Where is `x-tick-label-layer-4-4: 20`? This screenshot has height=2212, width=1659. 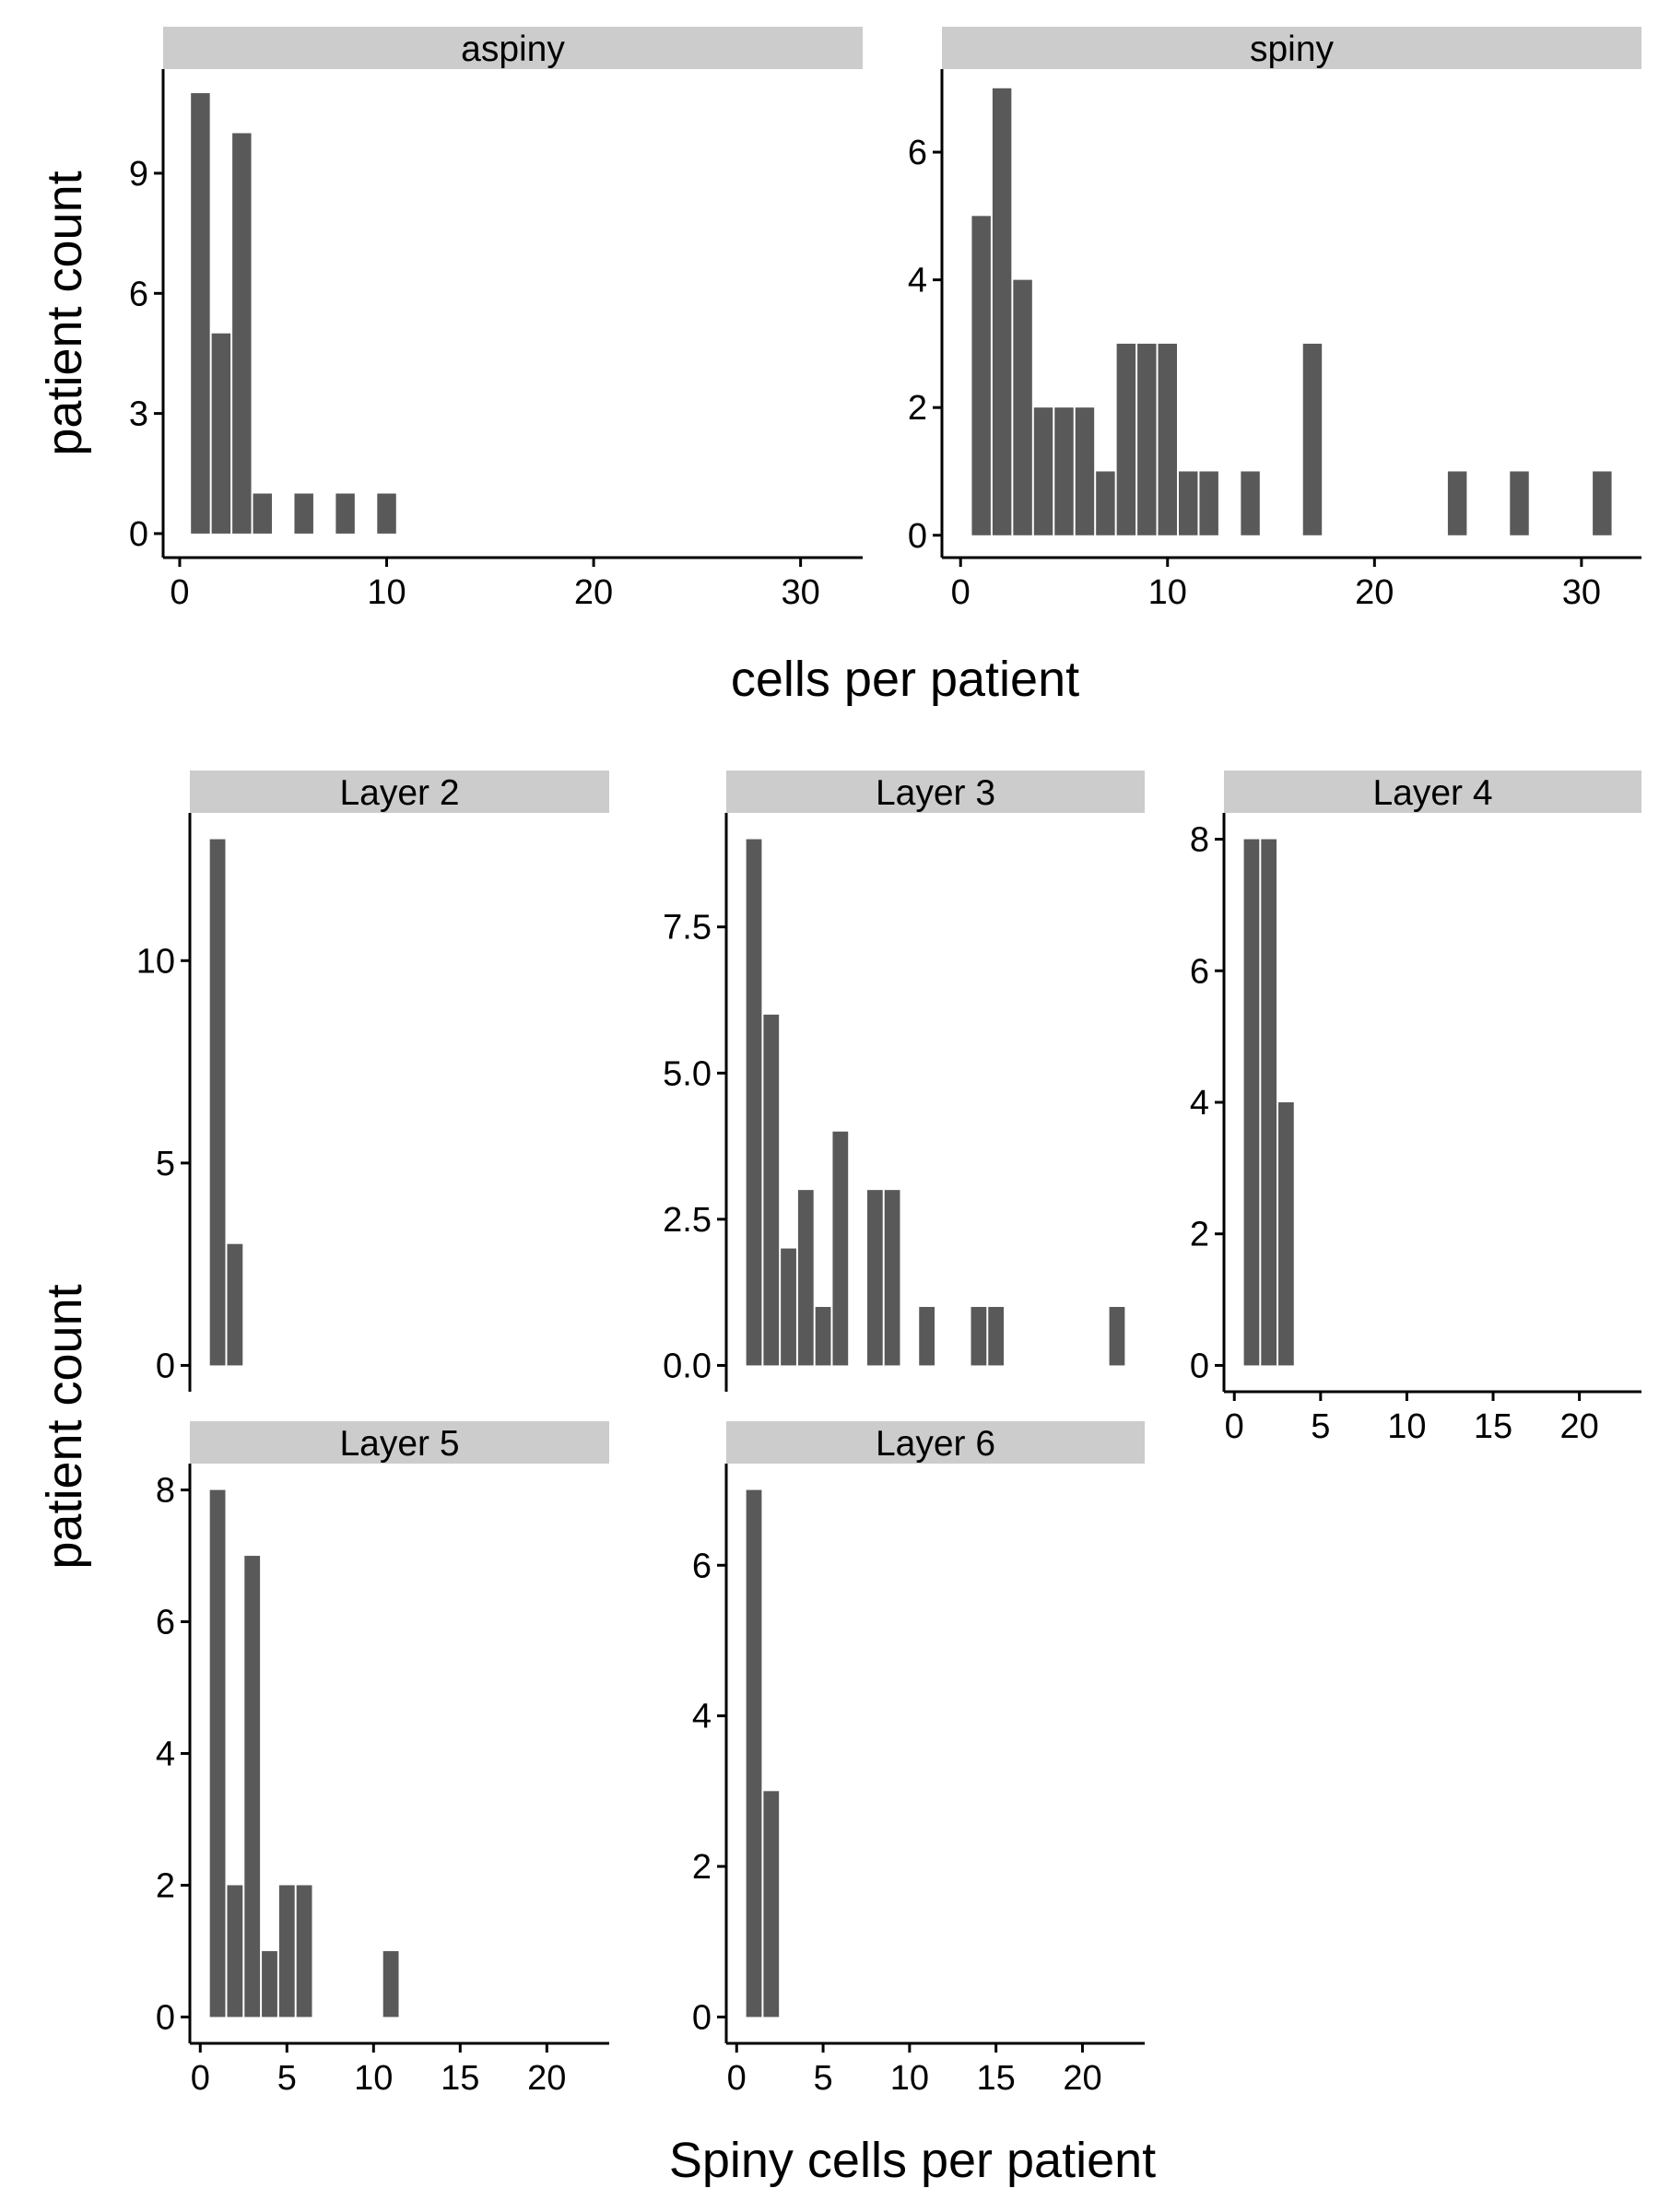 x-tick-label-layer-4-4: 20 is located at coordinates (1578, 1426).